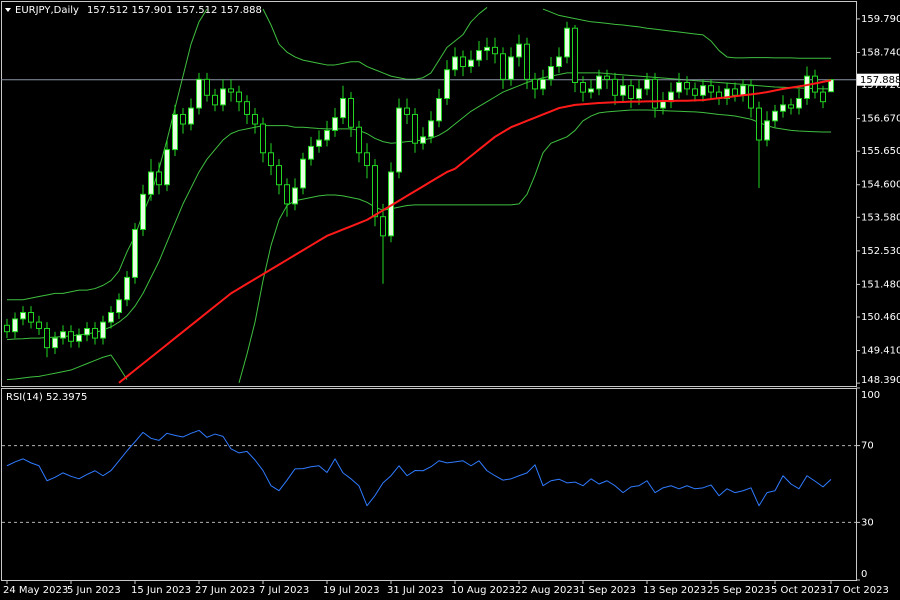 The width and height of the screenshot is (900, 600). What do you see at coordinates (483, 590) in the screenshot?
I see `x-tick-label: 10 Aug 2023` at bounding box center [483, 590].